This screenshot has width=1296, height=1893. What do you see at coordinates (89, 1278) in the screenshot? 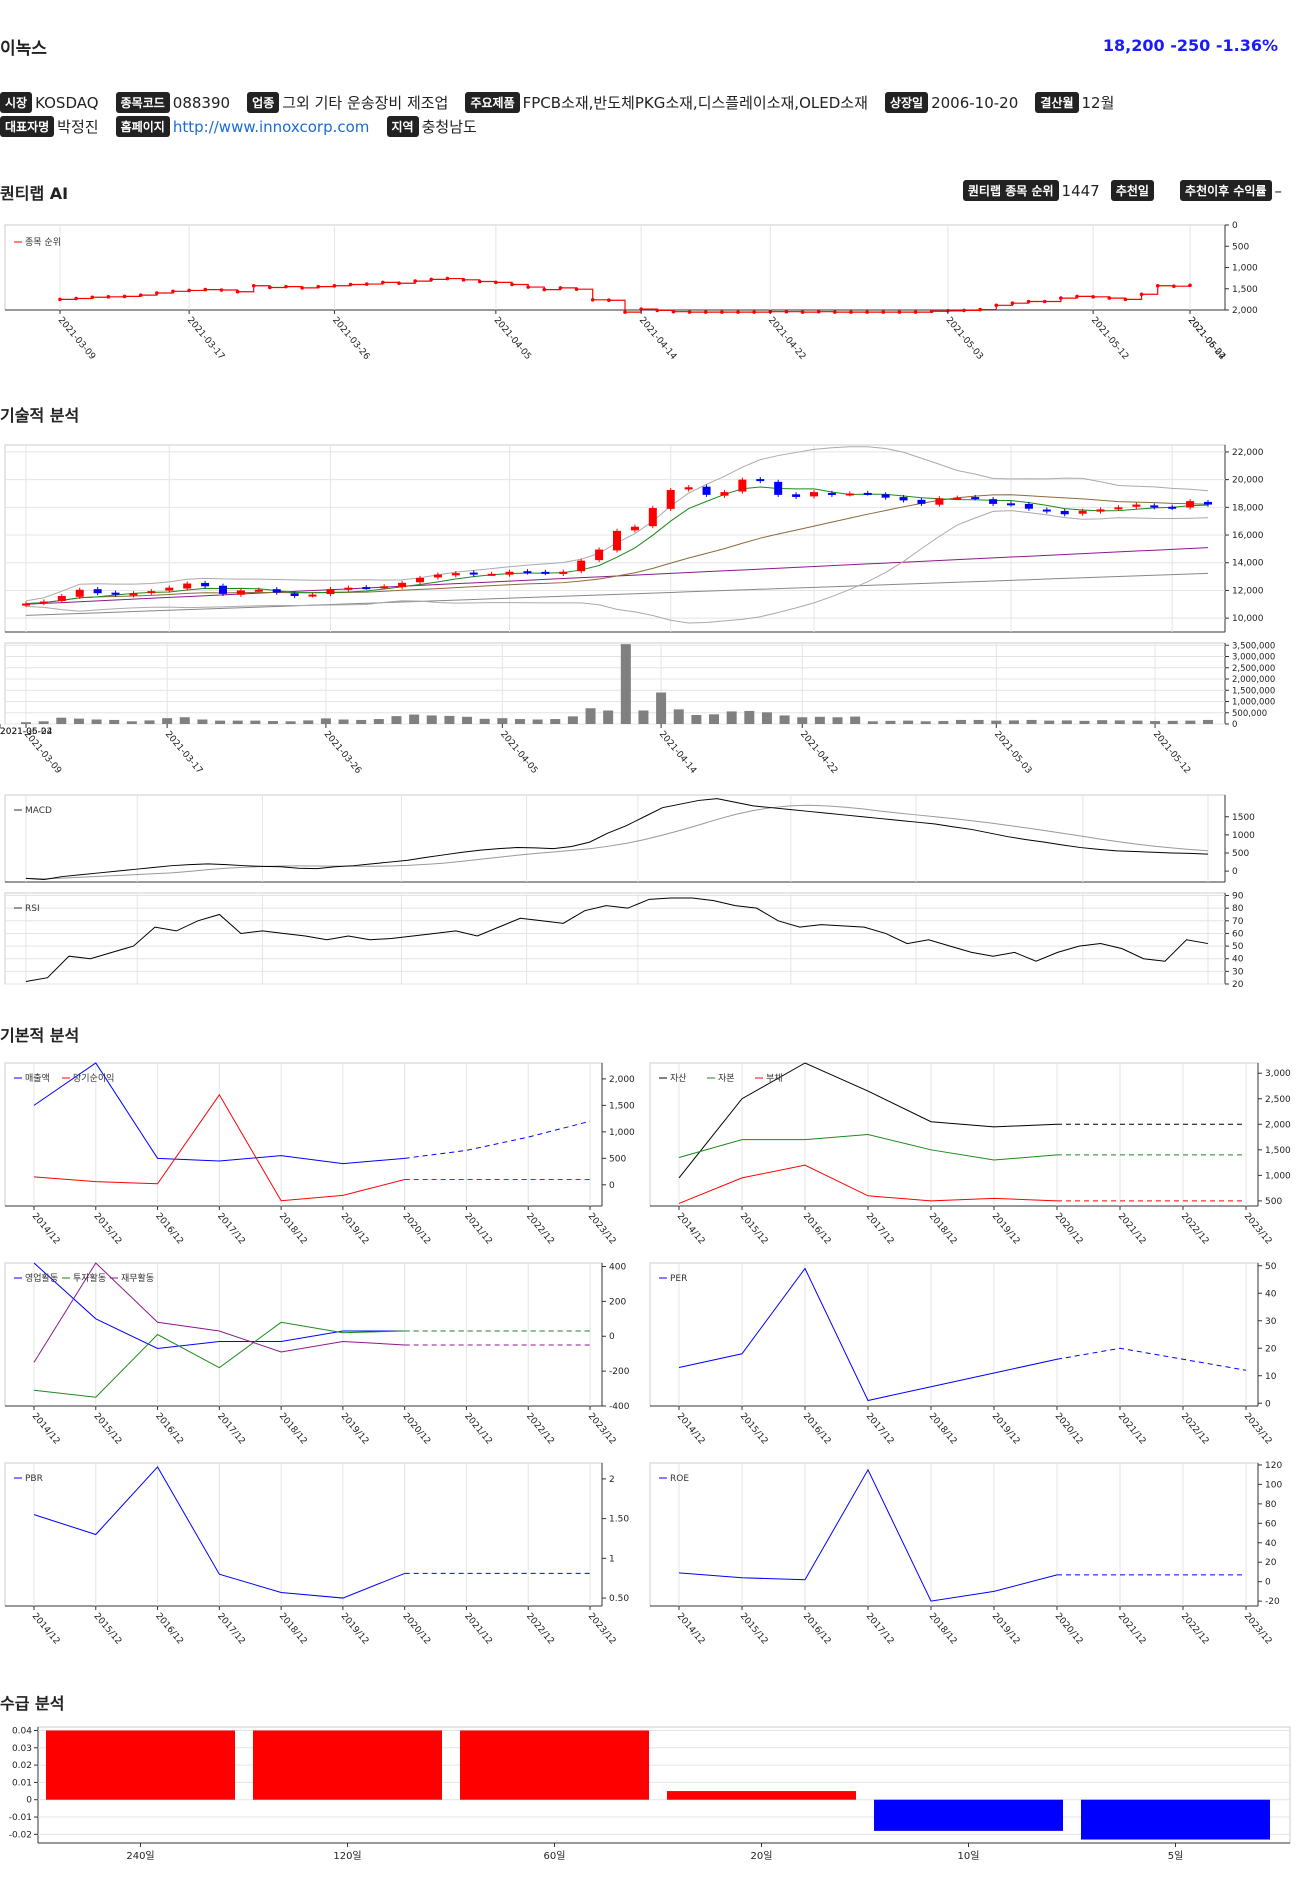
I see `legend-label: 투자활동` at bounding box center [89, 1278].